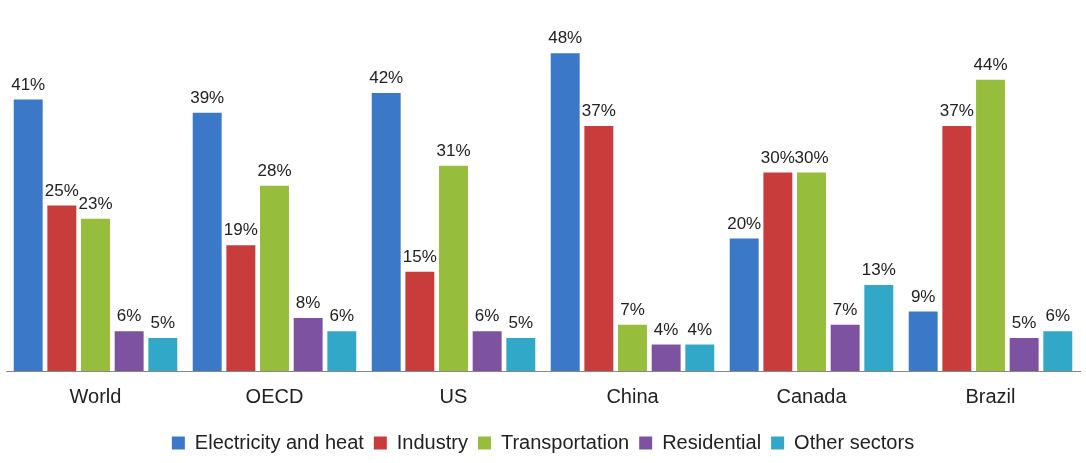 The width and height of the screenshot is (1086, 463). Describe the element at coordinates (279, 441) in the screenshot. I see `legend-label: Electricity and heat` at that location.